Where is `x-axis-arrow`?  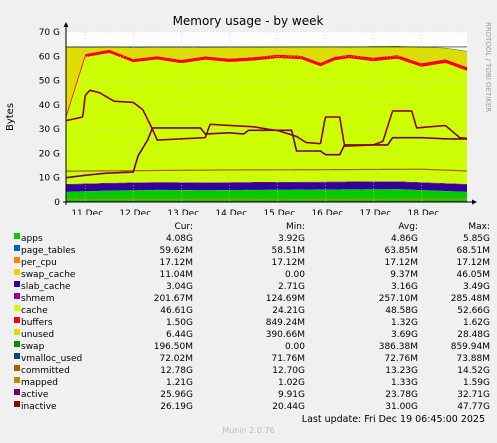
x-axis-arrow is located at coordinates (474, 202).